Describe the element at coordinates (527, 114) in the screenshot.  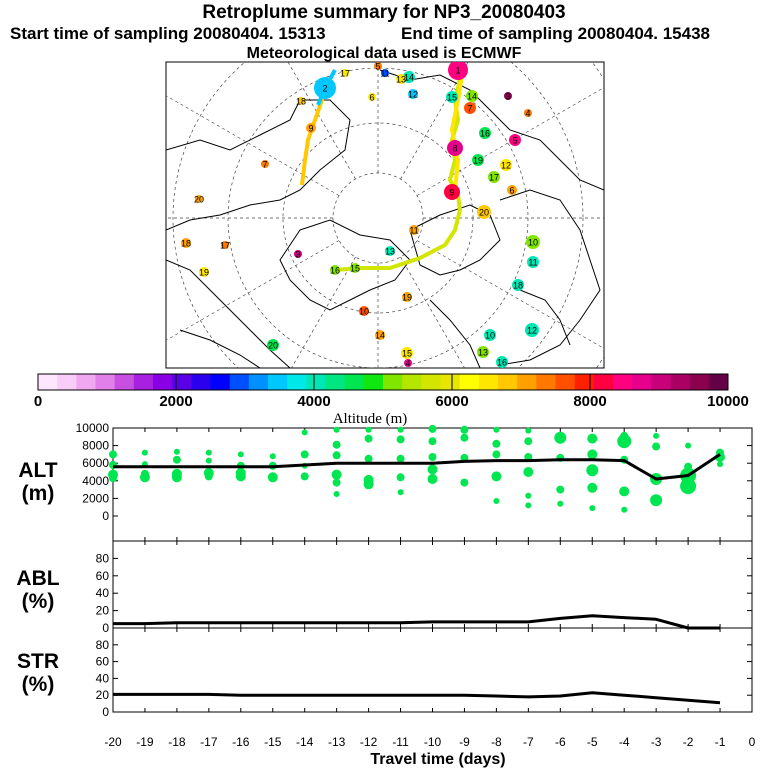
I see `map-cluster-number: 4` at that location.